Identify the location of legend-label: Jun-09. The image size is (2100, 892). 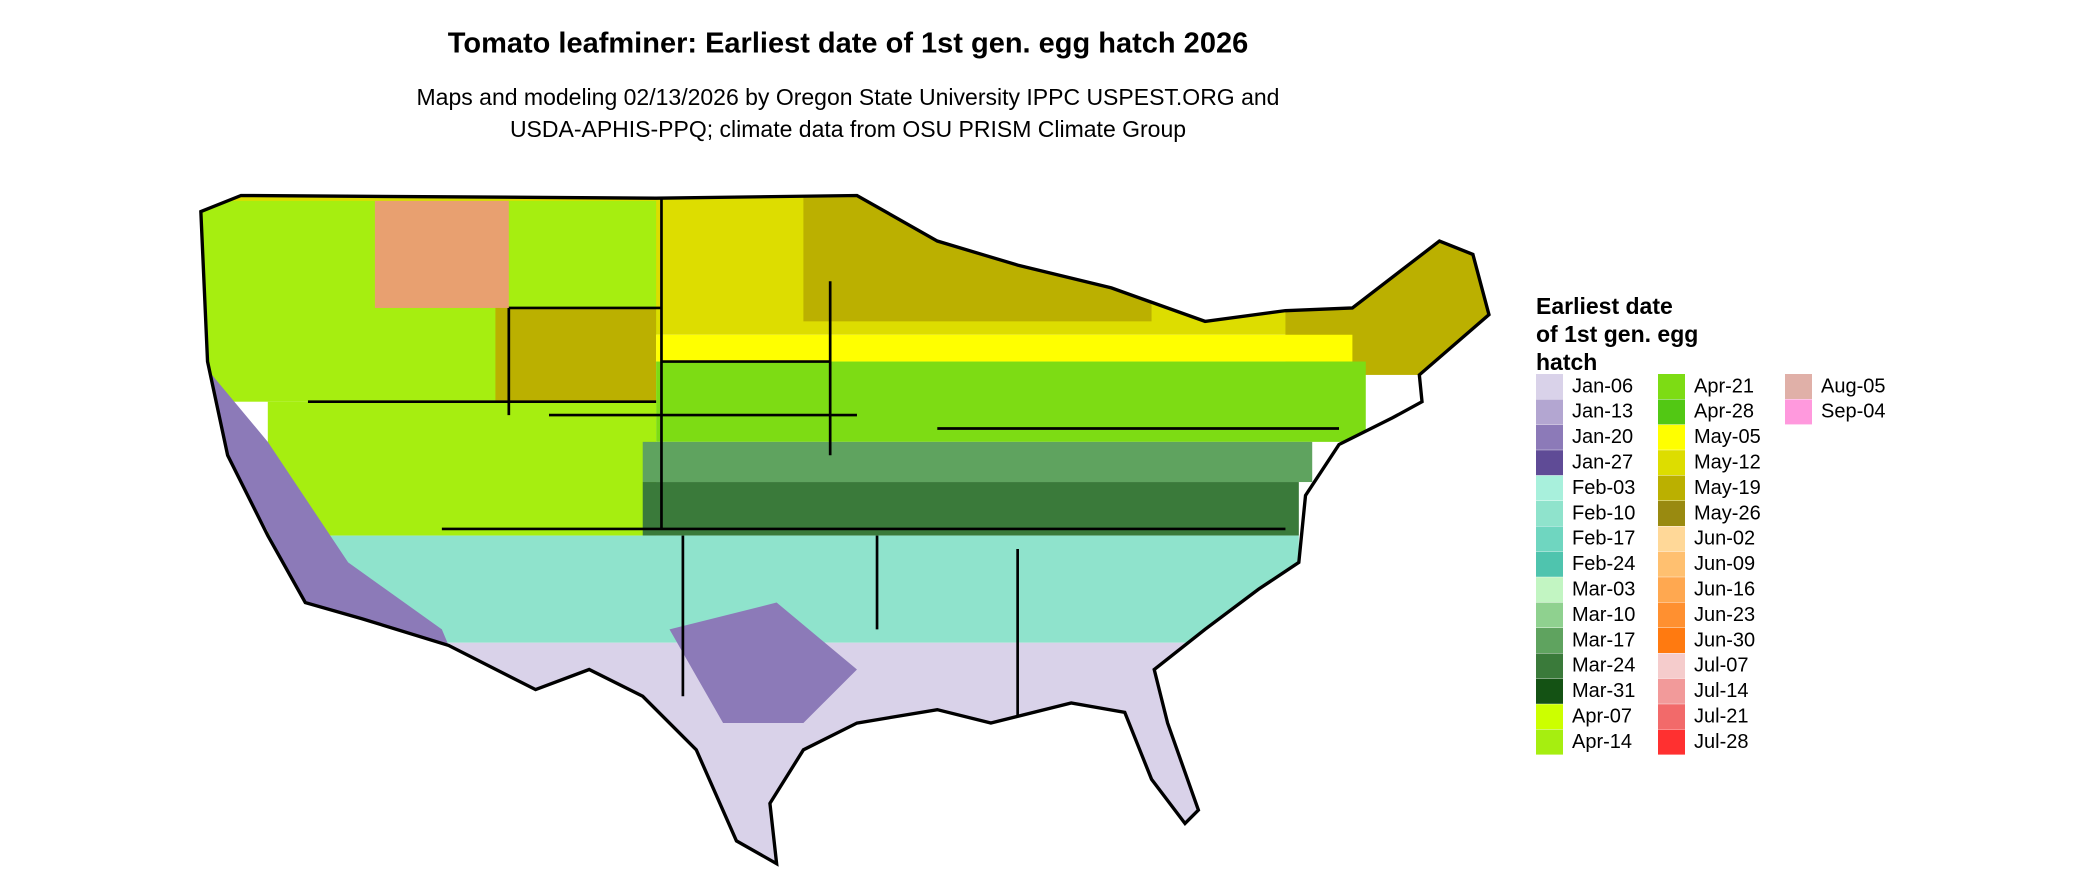
(1724, 564).